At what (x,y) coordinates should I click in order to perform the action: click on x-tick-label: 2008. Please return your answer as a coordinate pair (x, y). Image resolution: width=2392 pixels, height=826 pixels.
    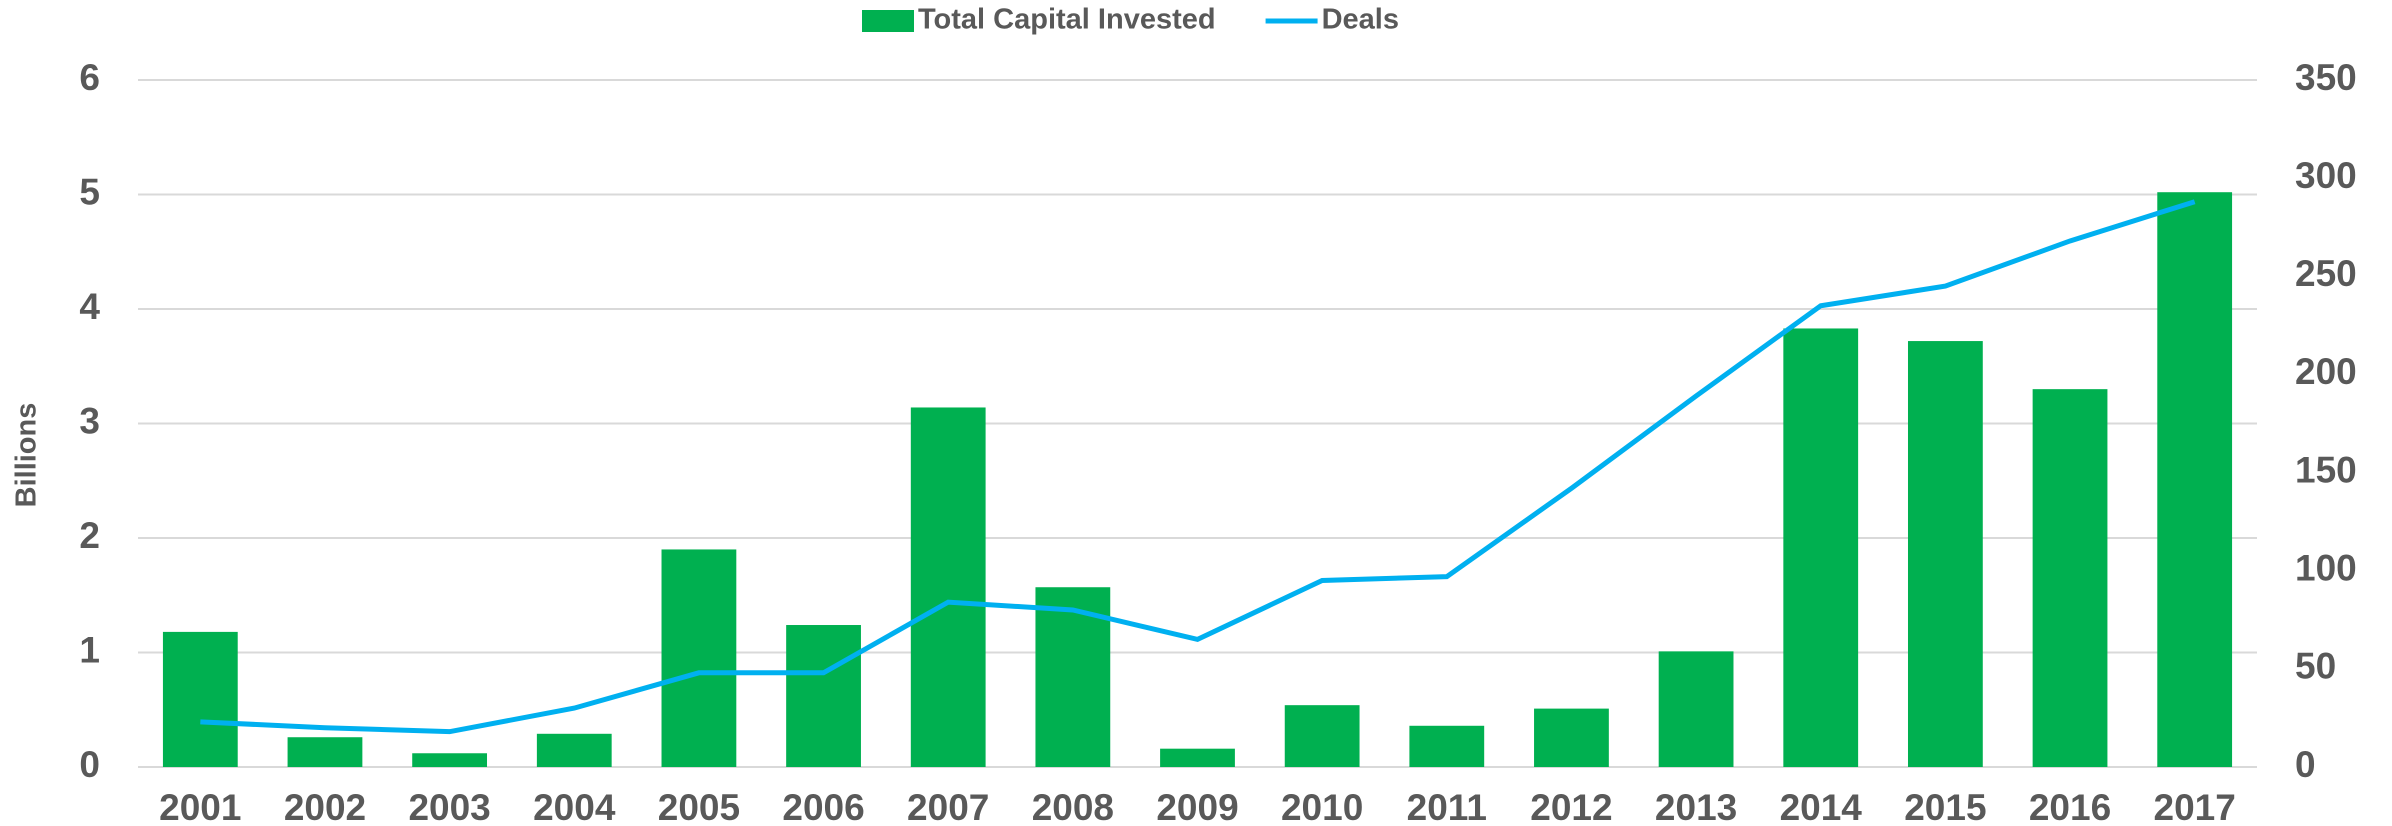
    Looking at the image, I should click on (1073, 806).